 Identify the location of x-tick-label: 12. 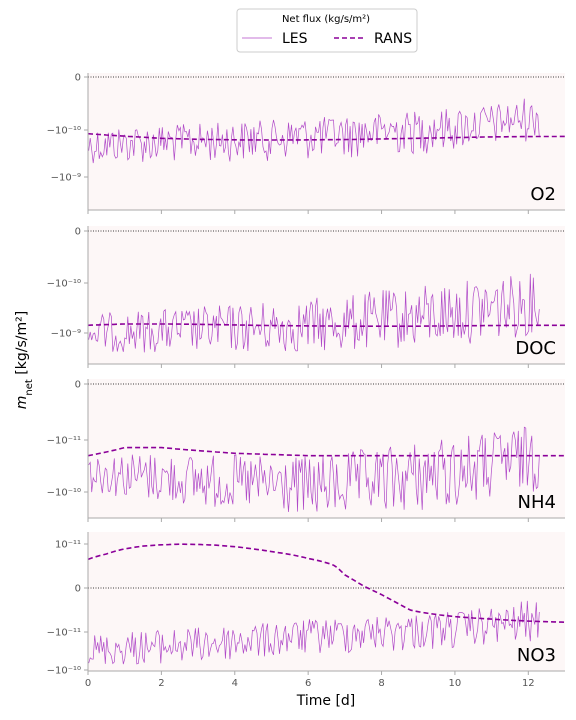
(528, 683).